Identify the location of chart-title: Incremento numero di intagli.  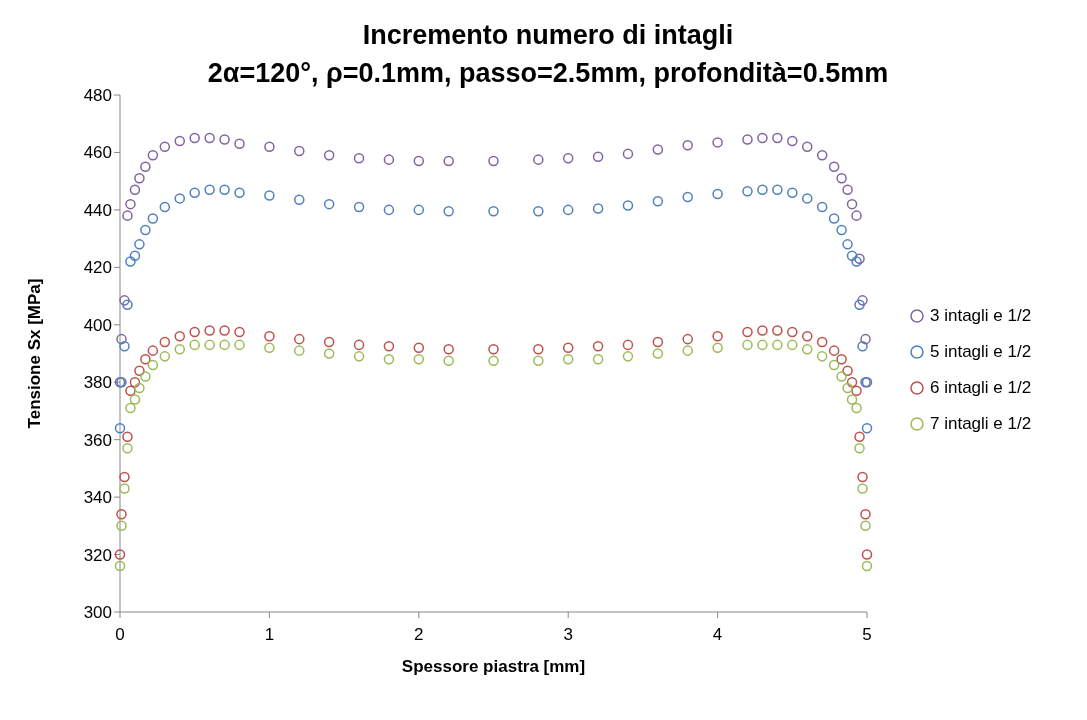
(548, 35).